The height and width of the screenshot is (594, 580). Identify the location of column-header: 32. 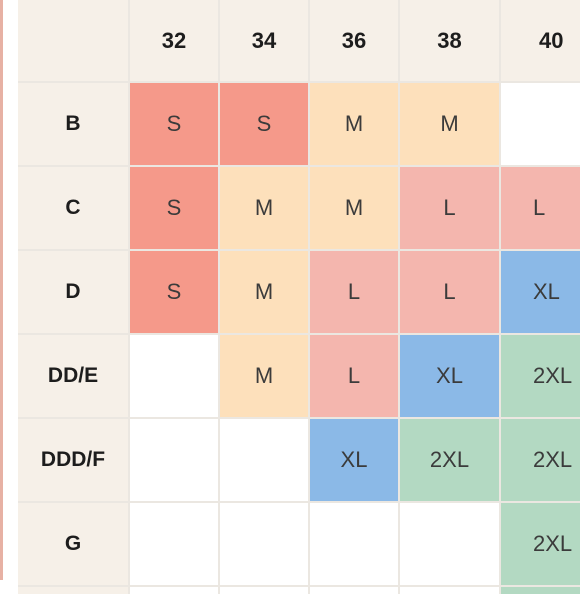
(174, 40).